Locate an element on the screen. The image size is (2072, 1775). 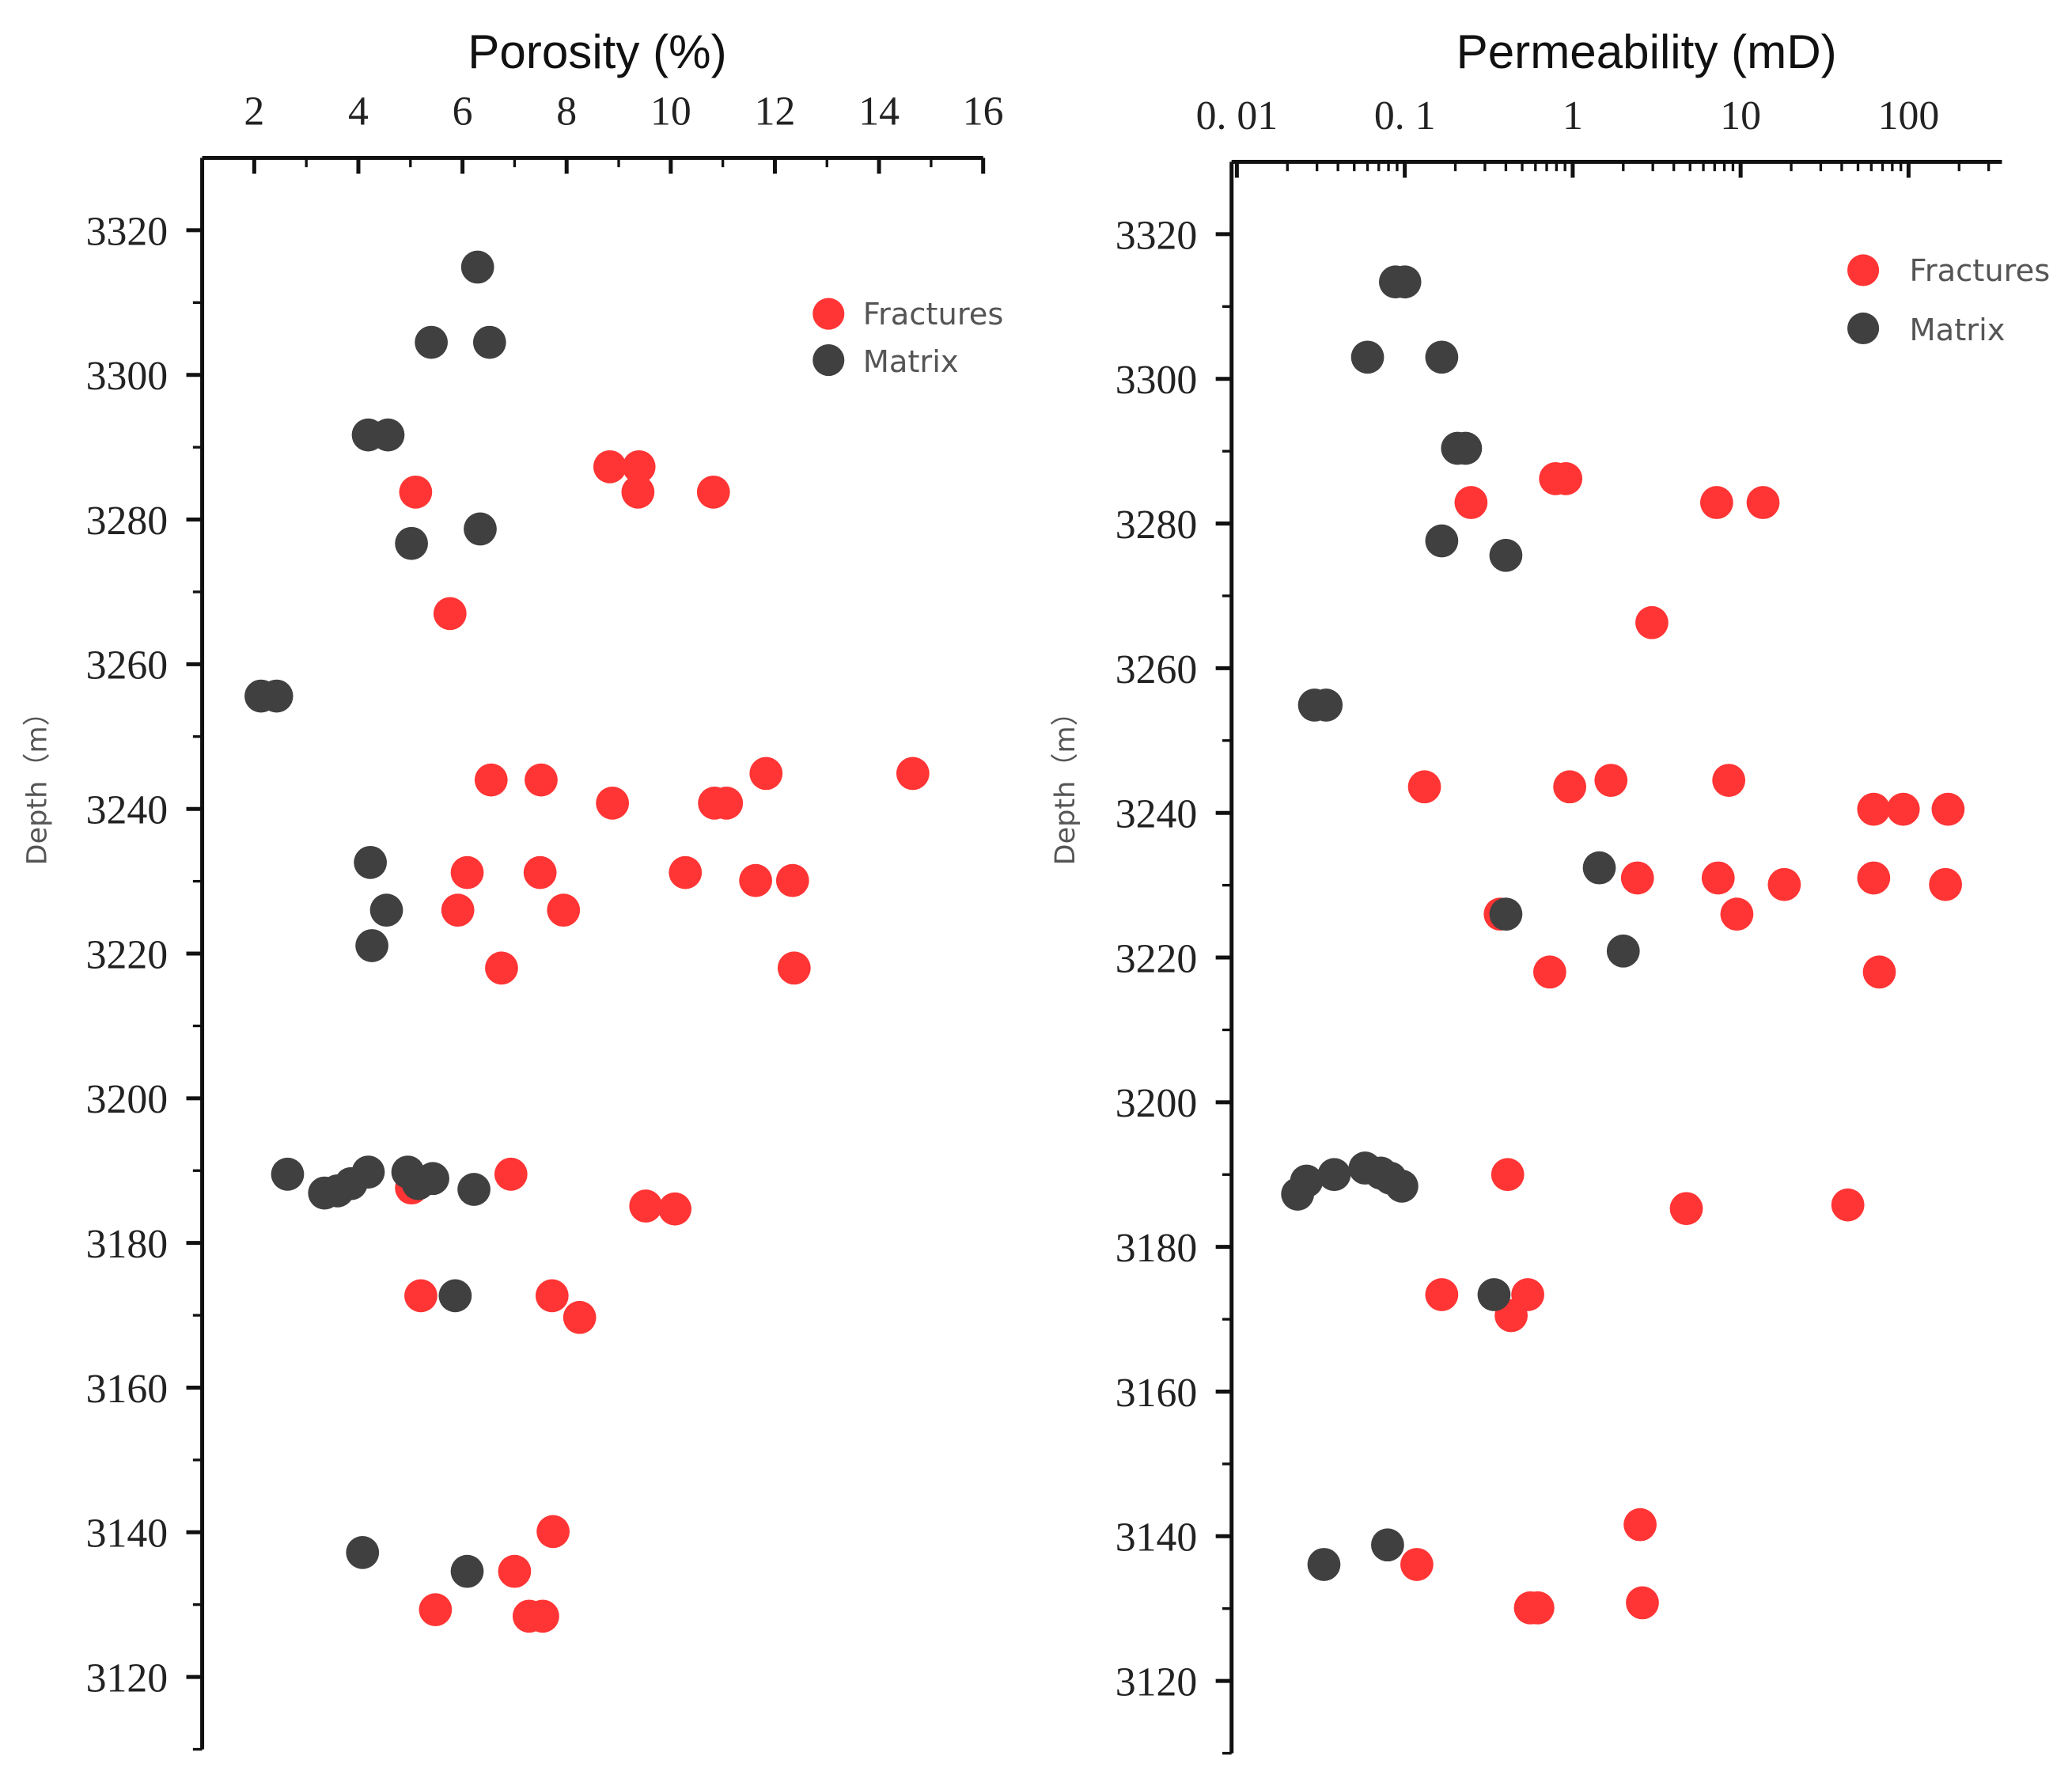
permeability-y-tick-label: 3200 is located at coordinates (1157, 1103).